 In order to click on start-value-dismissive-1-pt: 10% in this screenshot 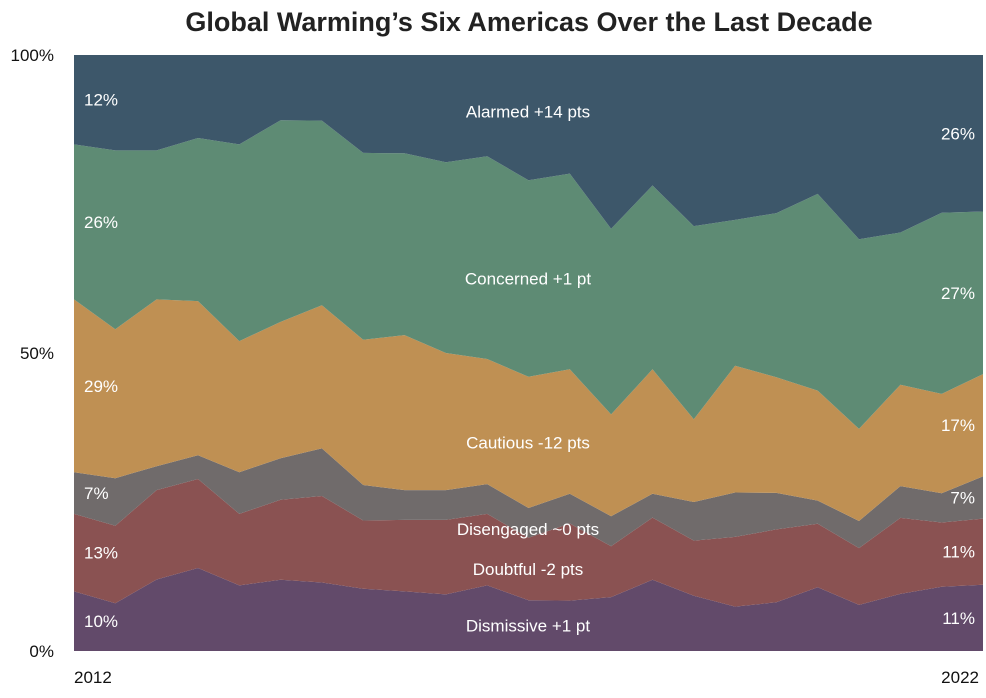, I will do `click(101, 621)`.